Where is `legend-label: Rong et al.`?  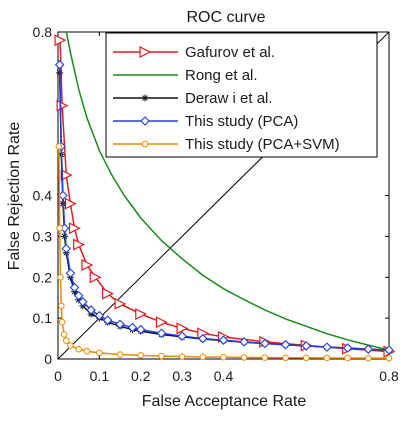
legend-label: Rong et al. is located at coordinates (221, 75).